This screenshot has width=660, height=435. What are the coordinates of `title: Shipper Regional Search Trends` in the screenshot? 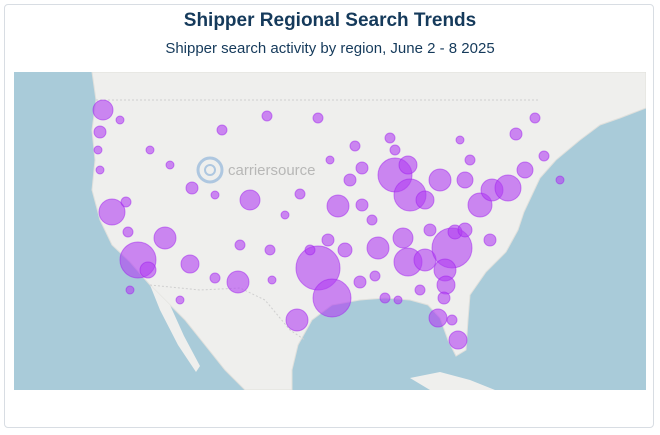 It's located at (330, 20).